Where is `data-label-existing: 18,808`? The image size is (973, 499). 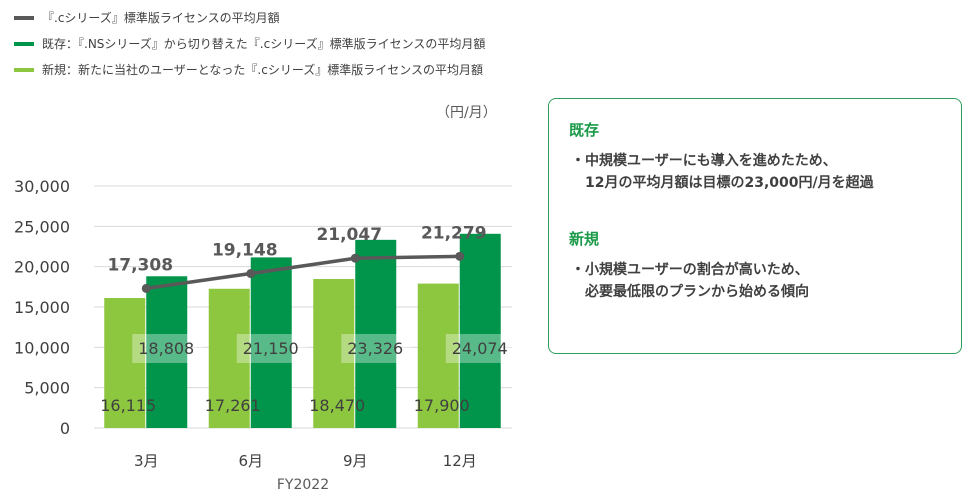
data-label-existing: 18,808 is located at coordinates (166, 348).